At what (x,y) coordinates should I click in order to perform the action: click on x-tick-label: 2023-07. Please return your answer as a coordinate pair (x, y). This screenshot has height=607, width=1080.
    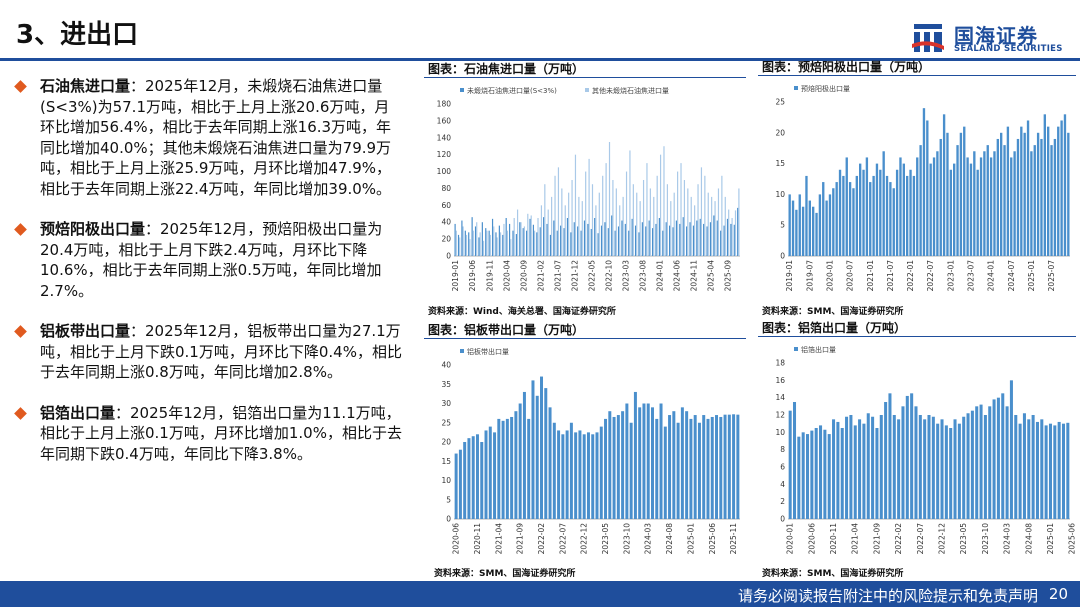
    Looking at the image, I should click on (970, 276).